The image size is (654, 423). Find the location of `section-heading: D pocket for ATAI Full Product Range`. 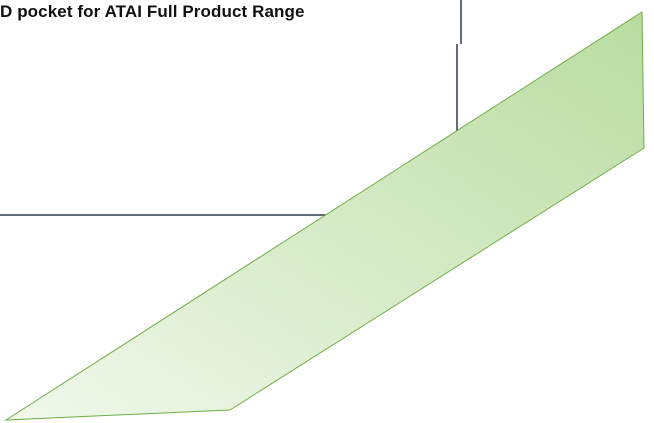

section-heading: D pocket for ATAI Full Product Range is located at coordinates (152, 11).